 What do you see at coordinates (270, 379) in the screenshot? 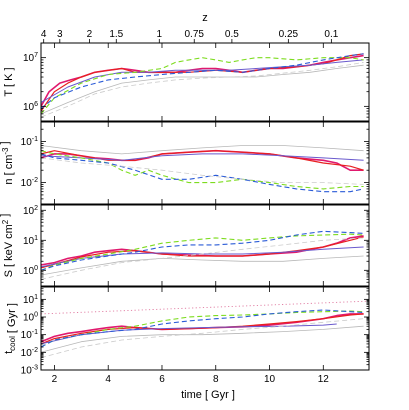
I see `x-tick-label: 10` at bounding box center [270, 379].